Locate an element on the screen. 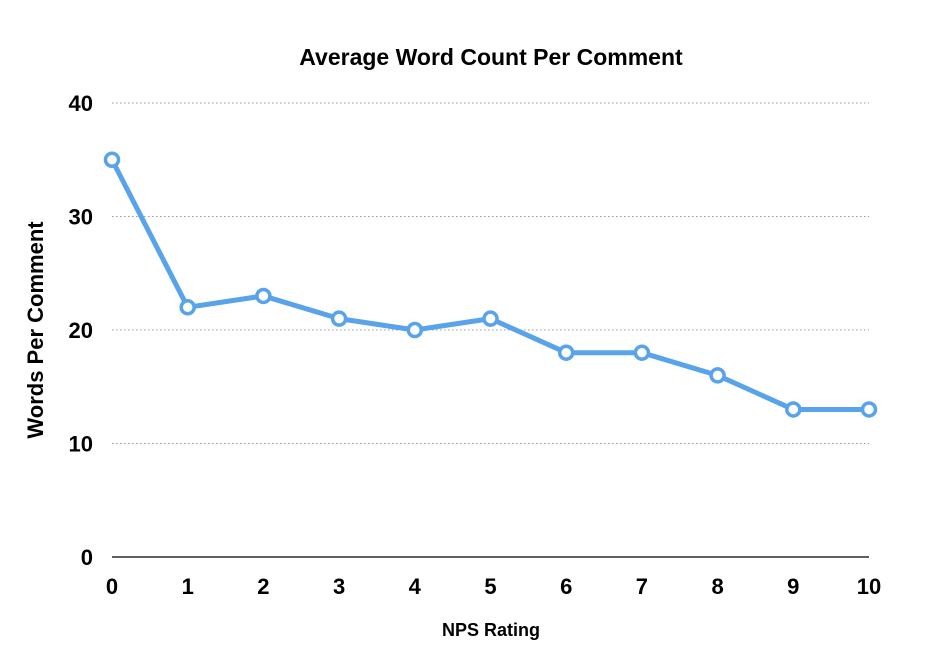 This screenshot has width=942, height=664. x-tick-label: 6 is located at coordinates (566, 586).